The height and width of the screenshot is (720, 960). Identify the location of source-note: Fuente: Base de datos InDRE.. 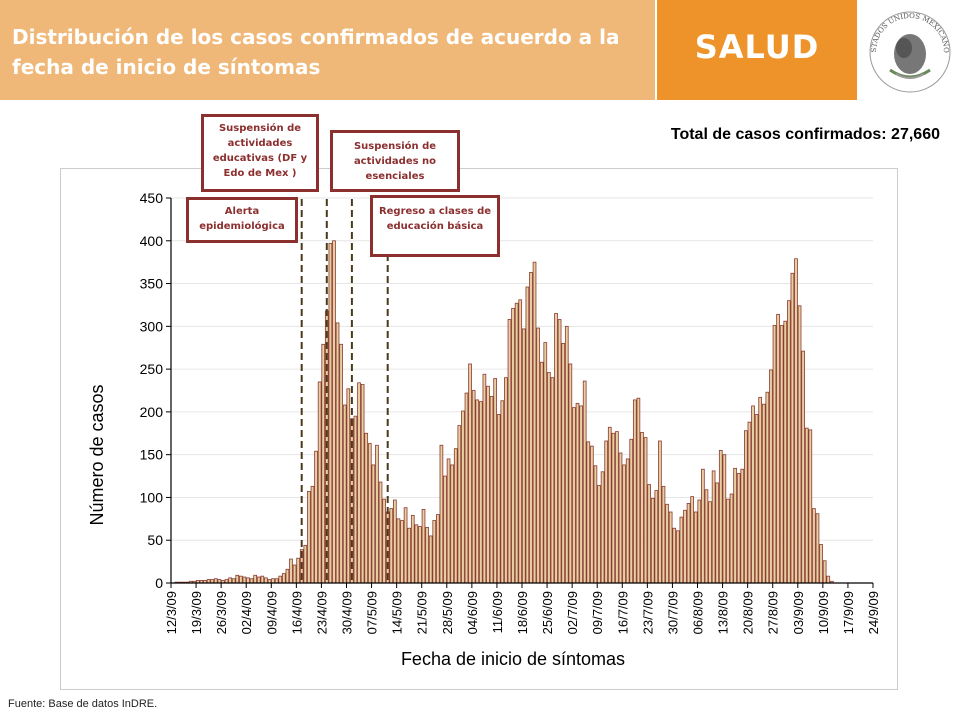
(83, 704).